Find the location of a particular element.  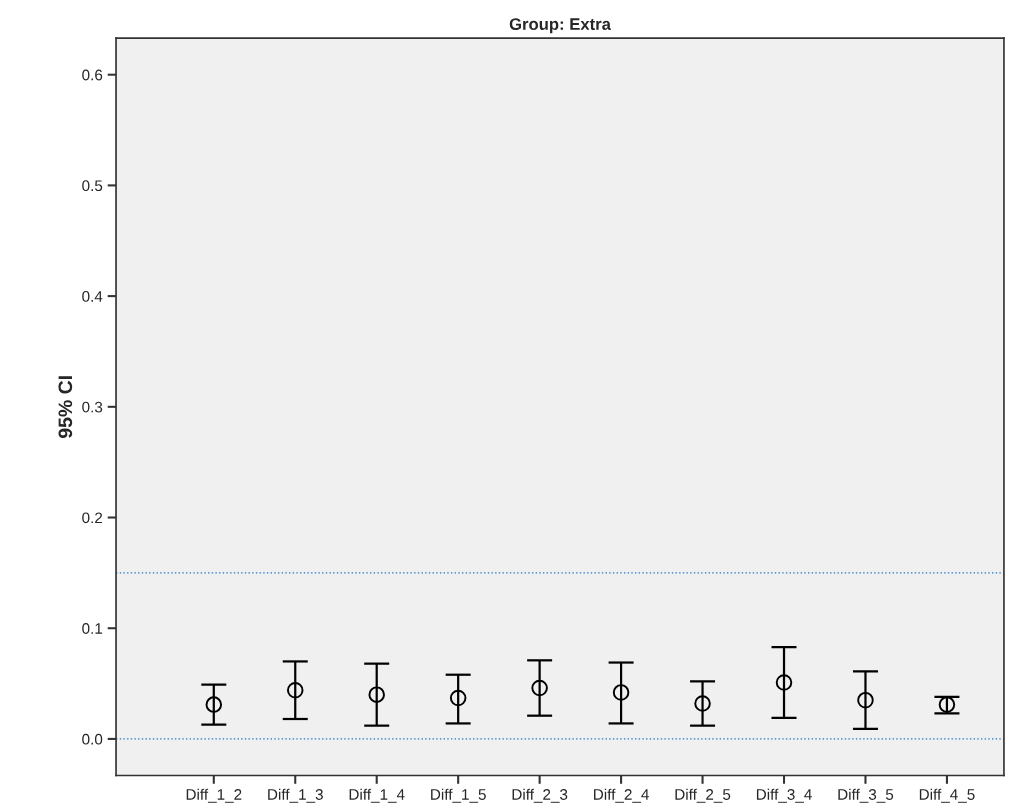

x-tick-label: Diff_2_3 is located at coordinates (540, 795).